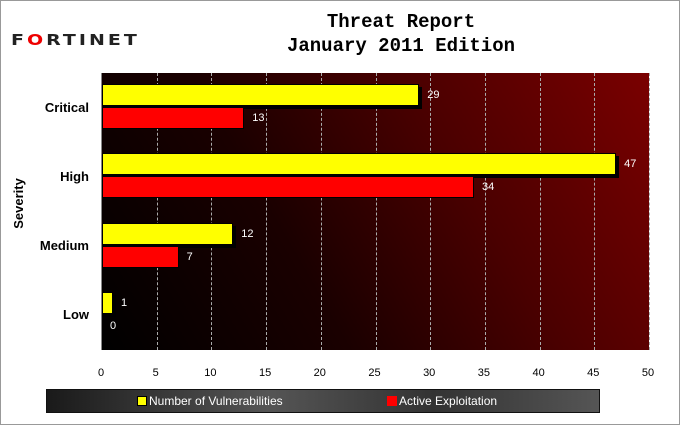 The image size is (680, 425). What do you see at coordinates (319, 373) in the screenshot?
I see `x-tick-label: 20` at bounding box center [319, 373].